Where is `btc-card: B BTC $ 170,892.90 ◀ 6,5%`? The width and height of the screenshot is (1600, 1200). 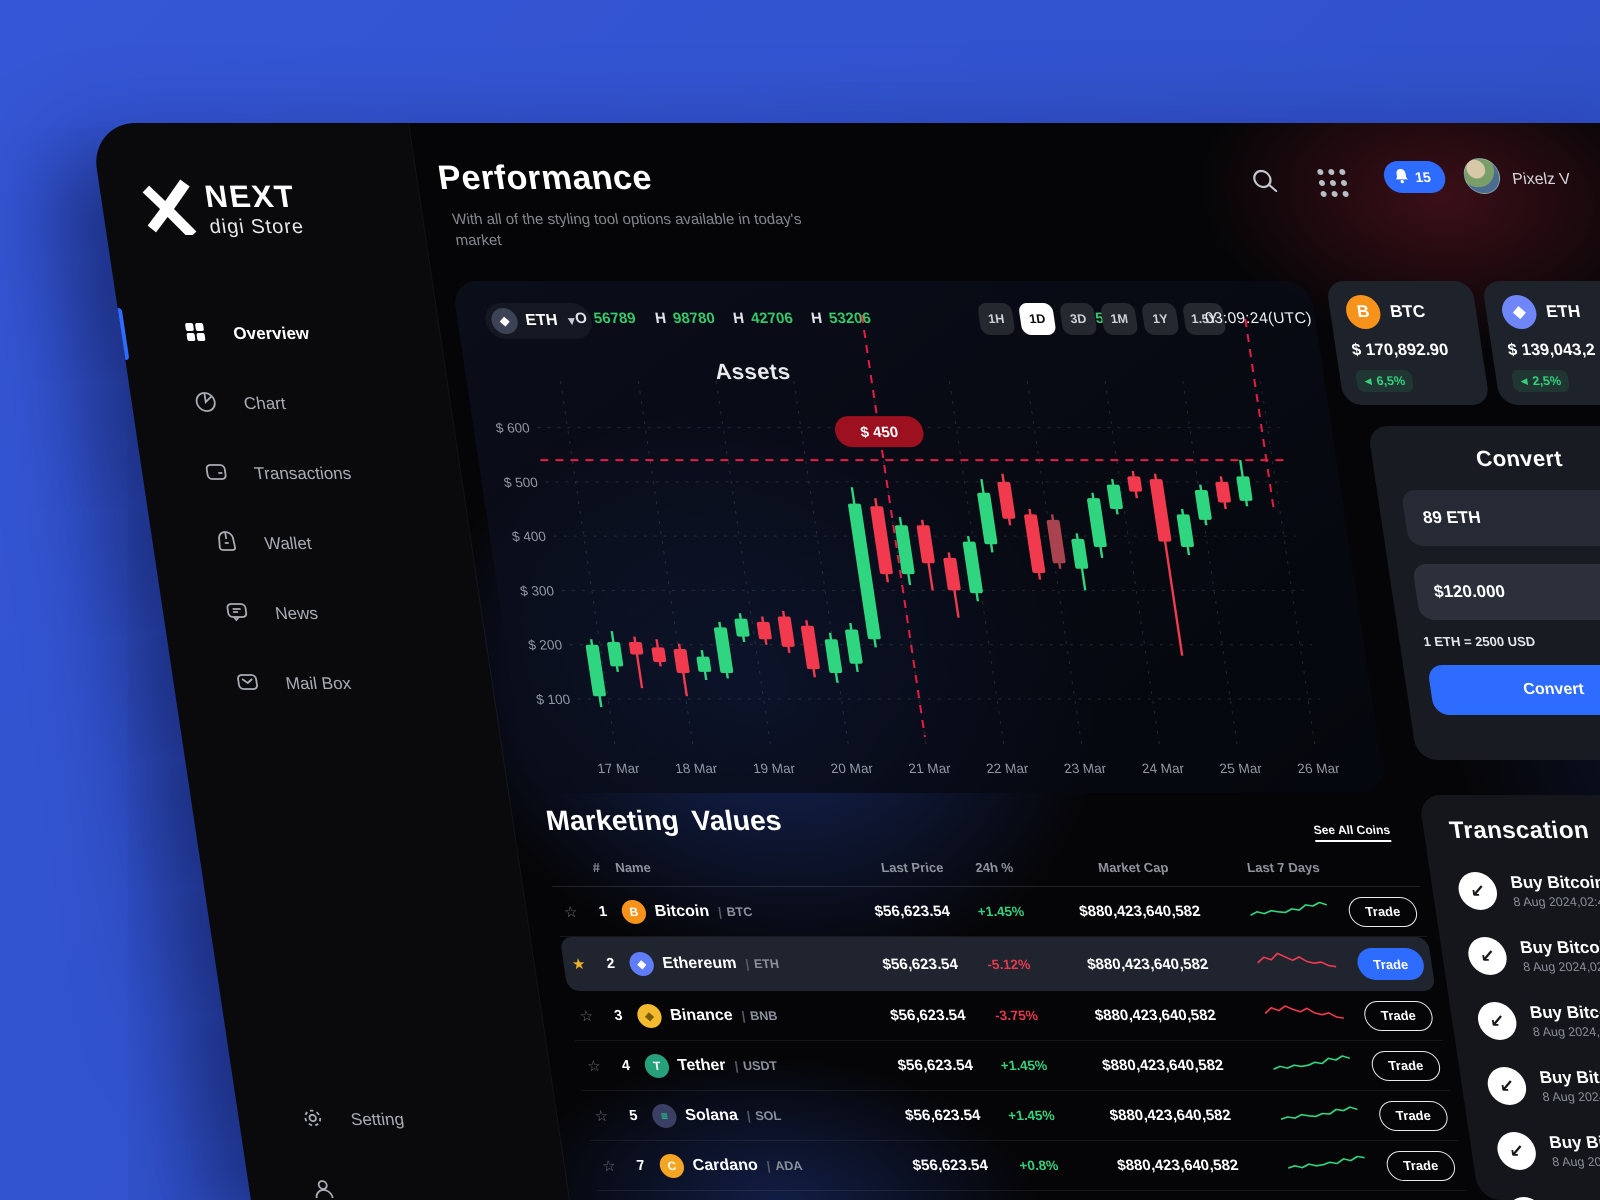
btc-card: B BTC $ 170,892.90 ◀ 6,5% is located at coordinates (1408, 343).